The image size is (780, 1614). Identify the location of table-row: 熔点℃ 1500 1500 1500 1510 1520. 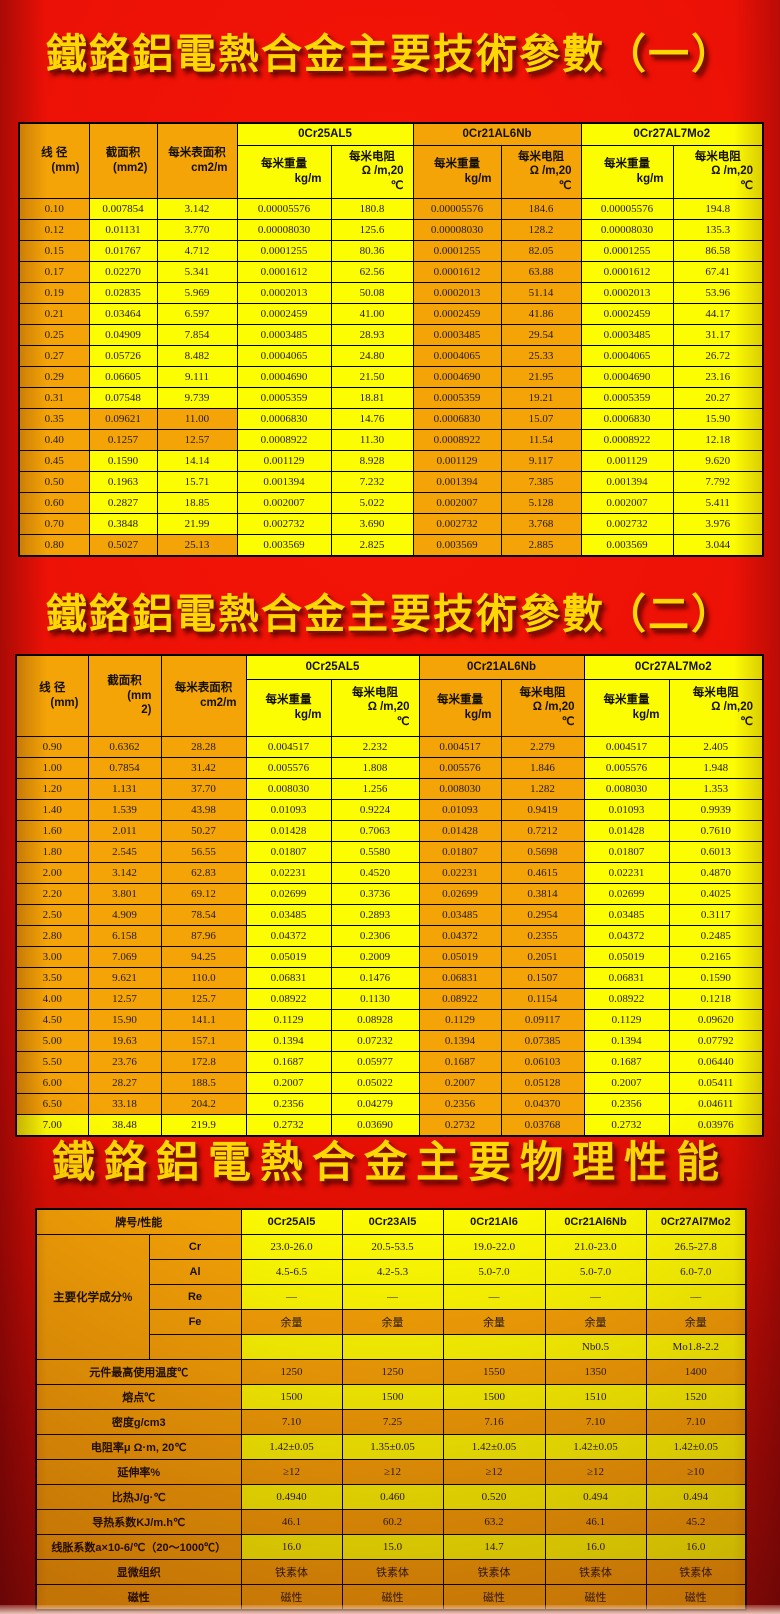
(391, 1397).